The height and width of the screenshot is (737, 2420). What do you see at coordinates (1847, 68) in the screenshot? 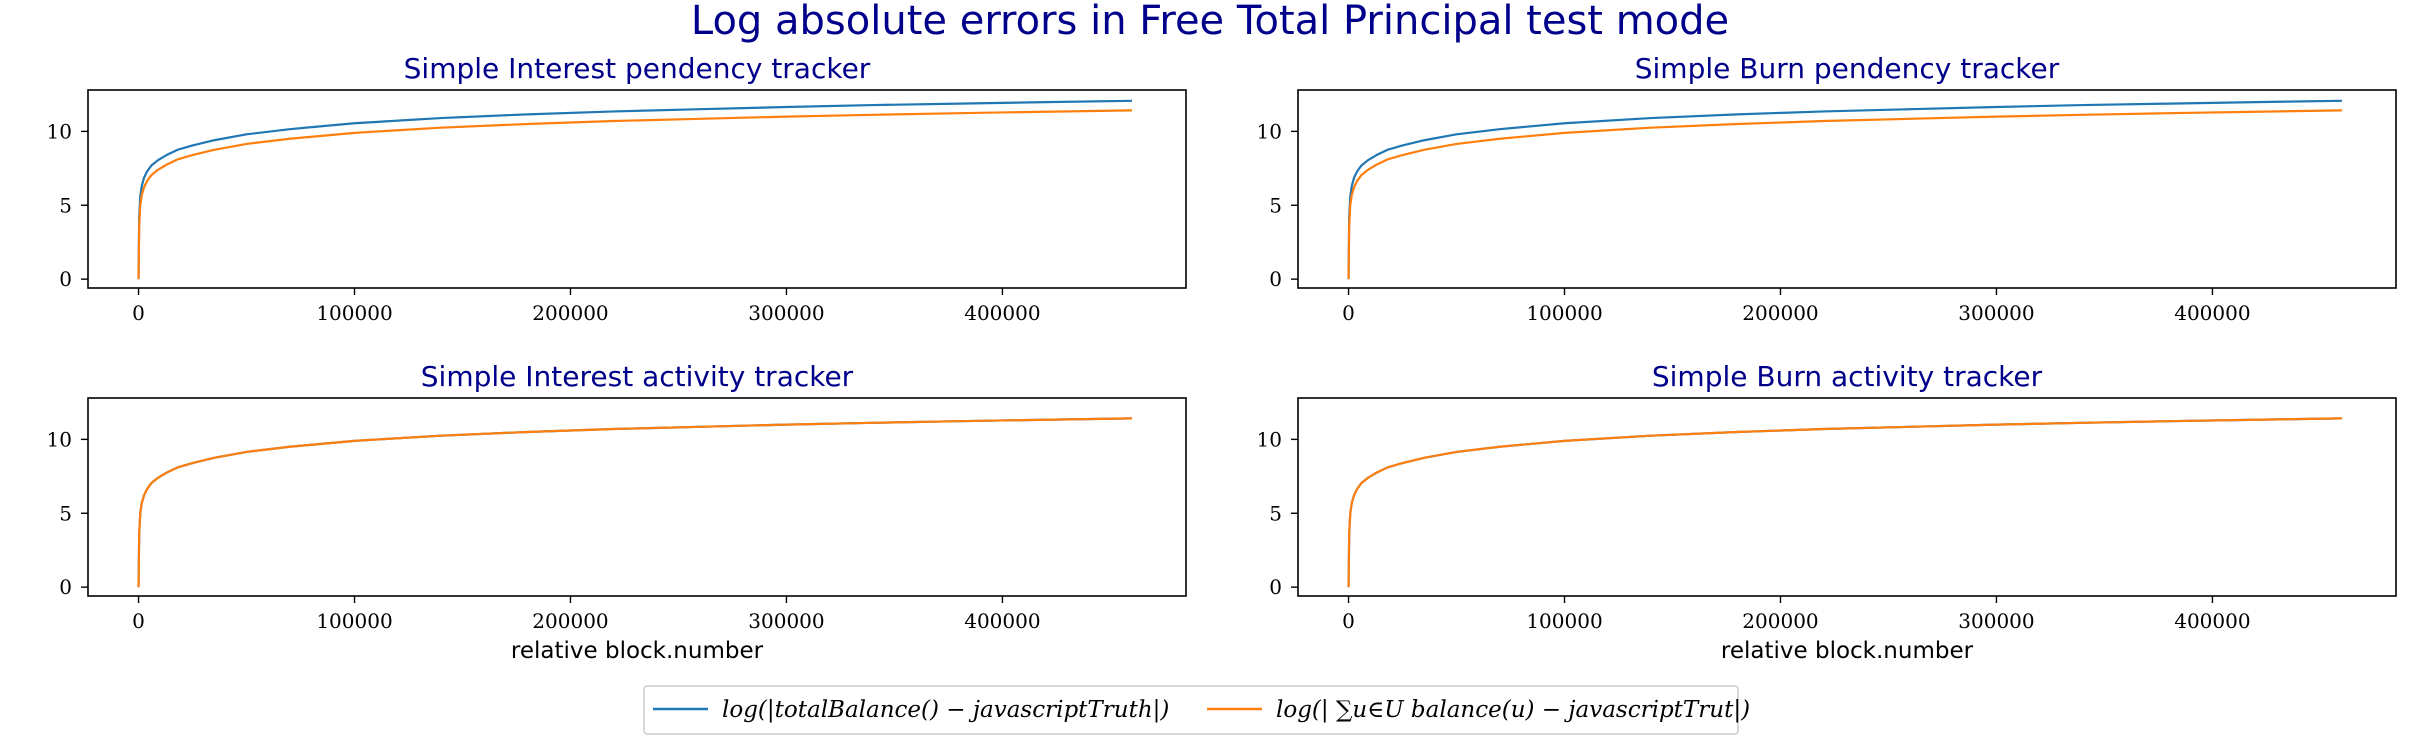
I see `subplot-title: Simple Burn pendency tracker` at bounding box center [1847, 68].